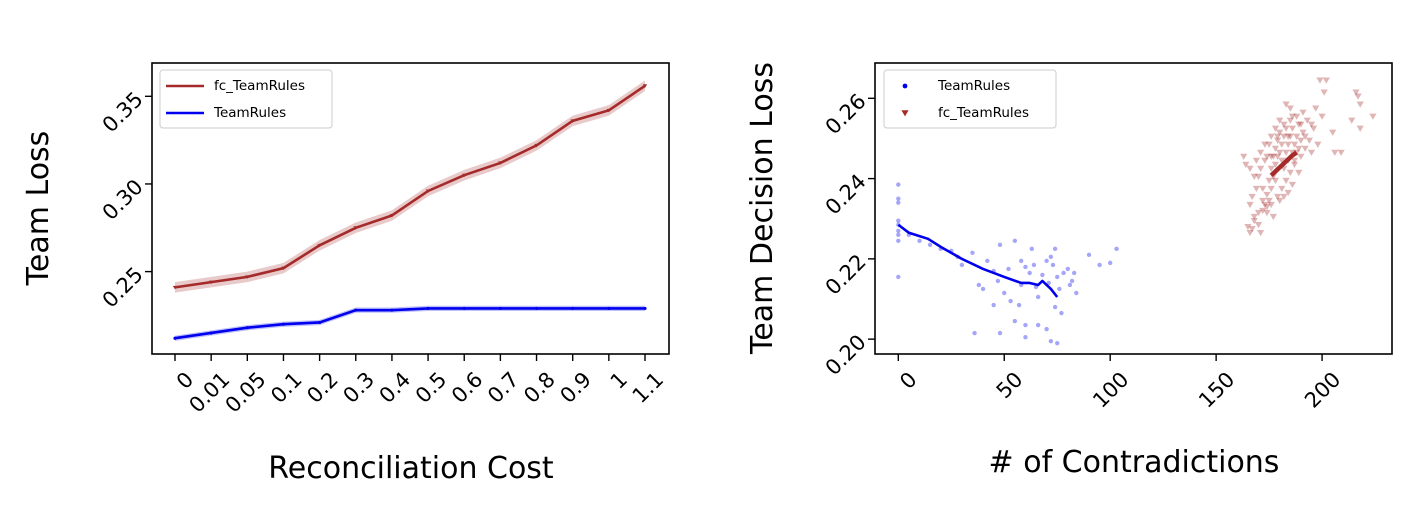 This screenshot has width=1412, height=507. I want to click on right-legend-box, so click(970, 99).